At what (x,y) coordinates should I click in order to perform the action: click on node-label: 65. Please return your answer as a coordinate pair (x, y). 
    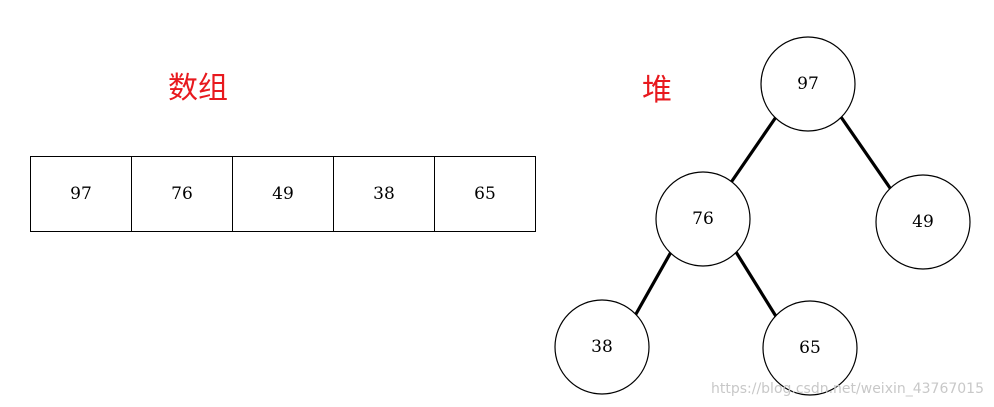
    Looking at the image, I should click on (810, 348).